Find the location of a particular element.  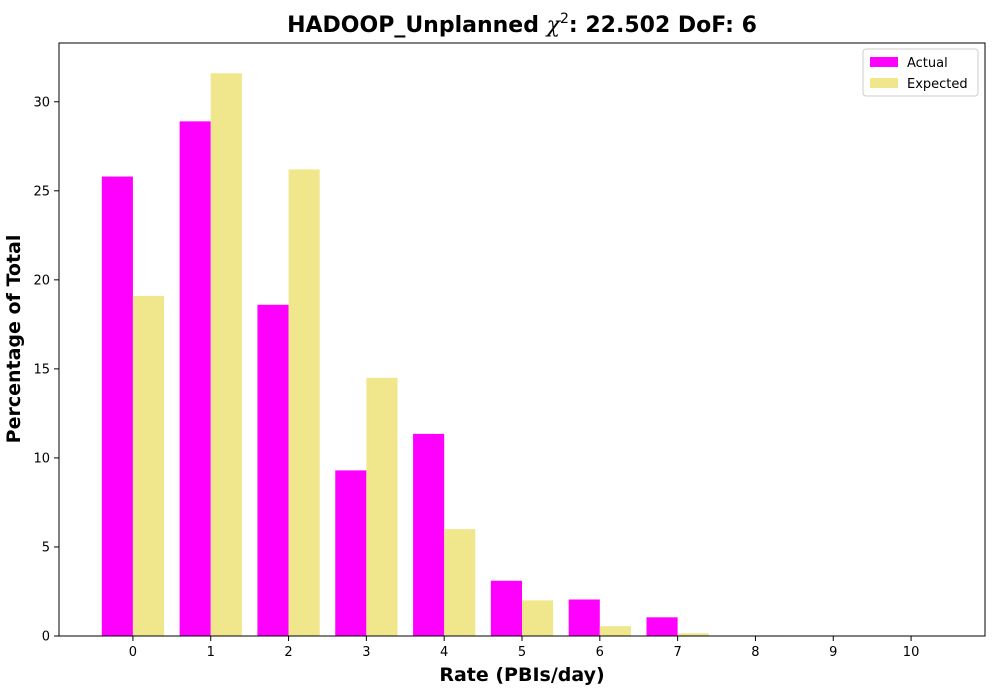

legend-label-expected: Expected is located at coordinates (937, 84).